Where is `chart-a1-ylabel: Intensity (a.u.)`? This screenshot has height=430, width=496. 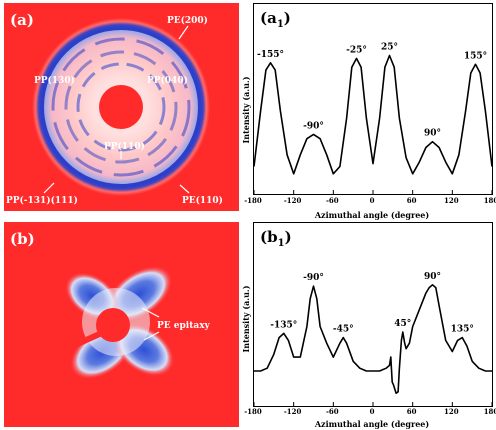
chart-a1-ylabel: Intensity (a.u.) is located at coordinates (246, 109).